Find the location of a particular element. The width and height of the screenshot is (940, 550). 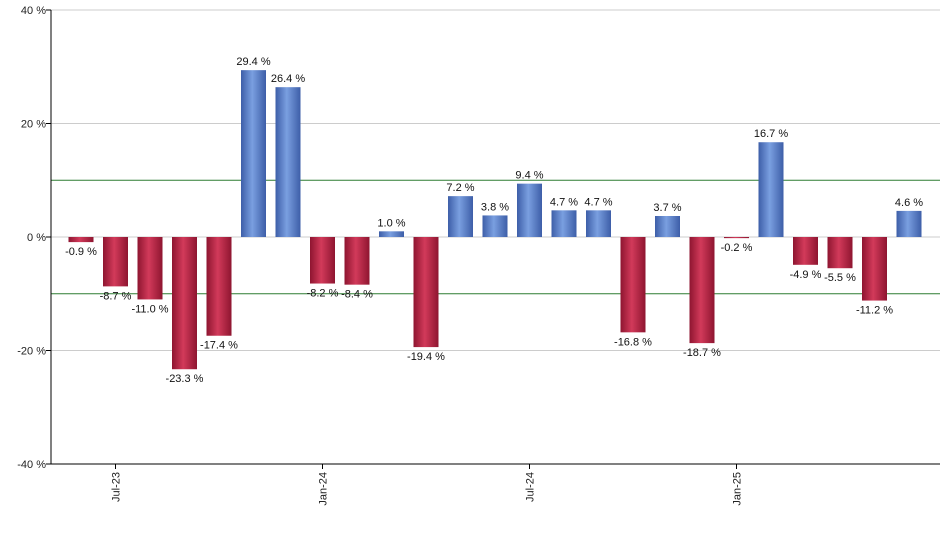

y-tick-label: -20 % is located at coordinates (31, 352).